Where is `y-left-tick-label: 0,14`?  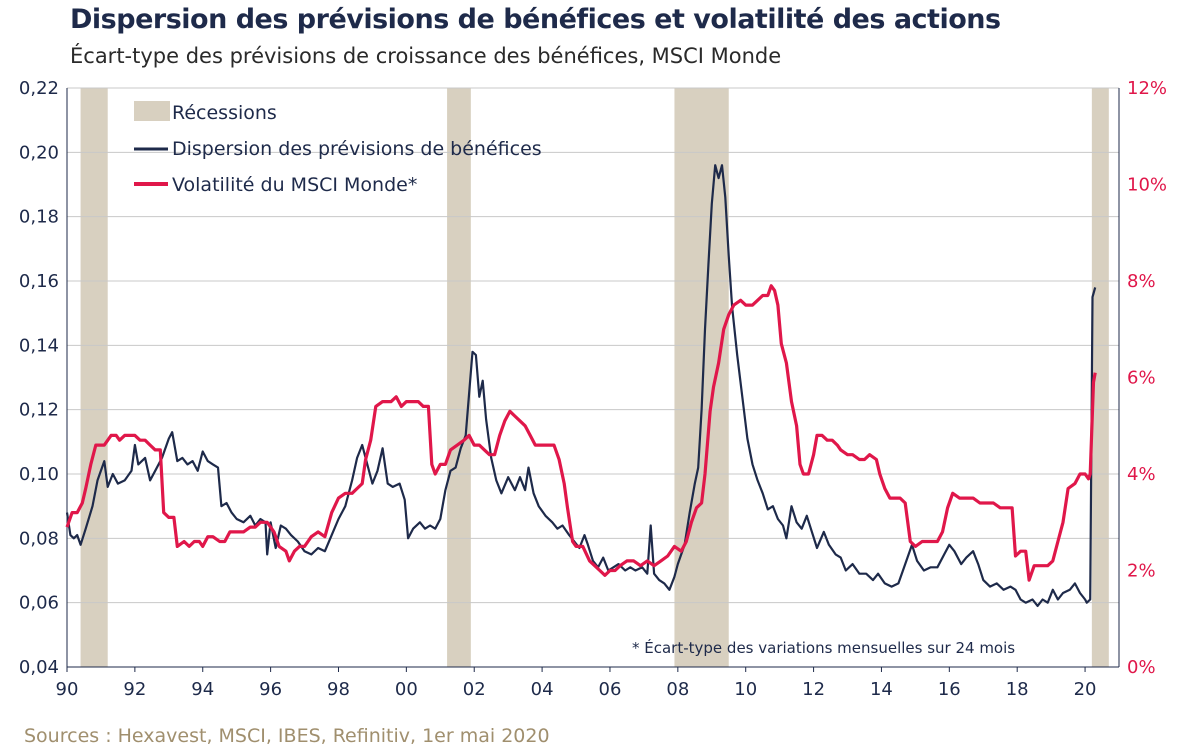 y-left-tick-label: 0,14 is located at coordinates (39, 345).